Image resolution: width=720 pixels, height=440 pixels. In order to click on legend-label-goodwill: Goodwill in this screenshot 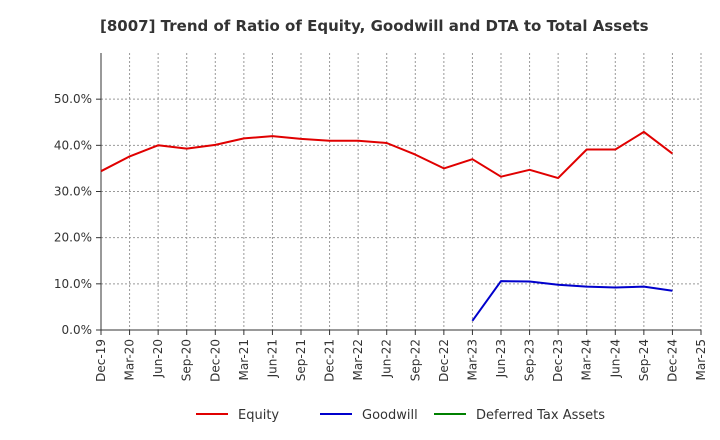, I will do `click(390, 415)`.